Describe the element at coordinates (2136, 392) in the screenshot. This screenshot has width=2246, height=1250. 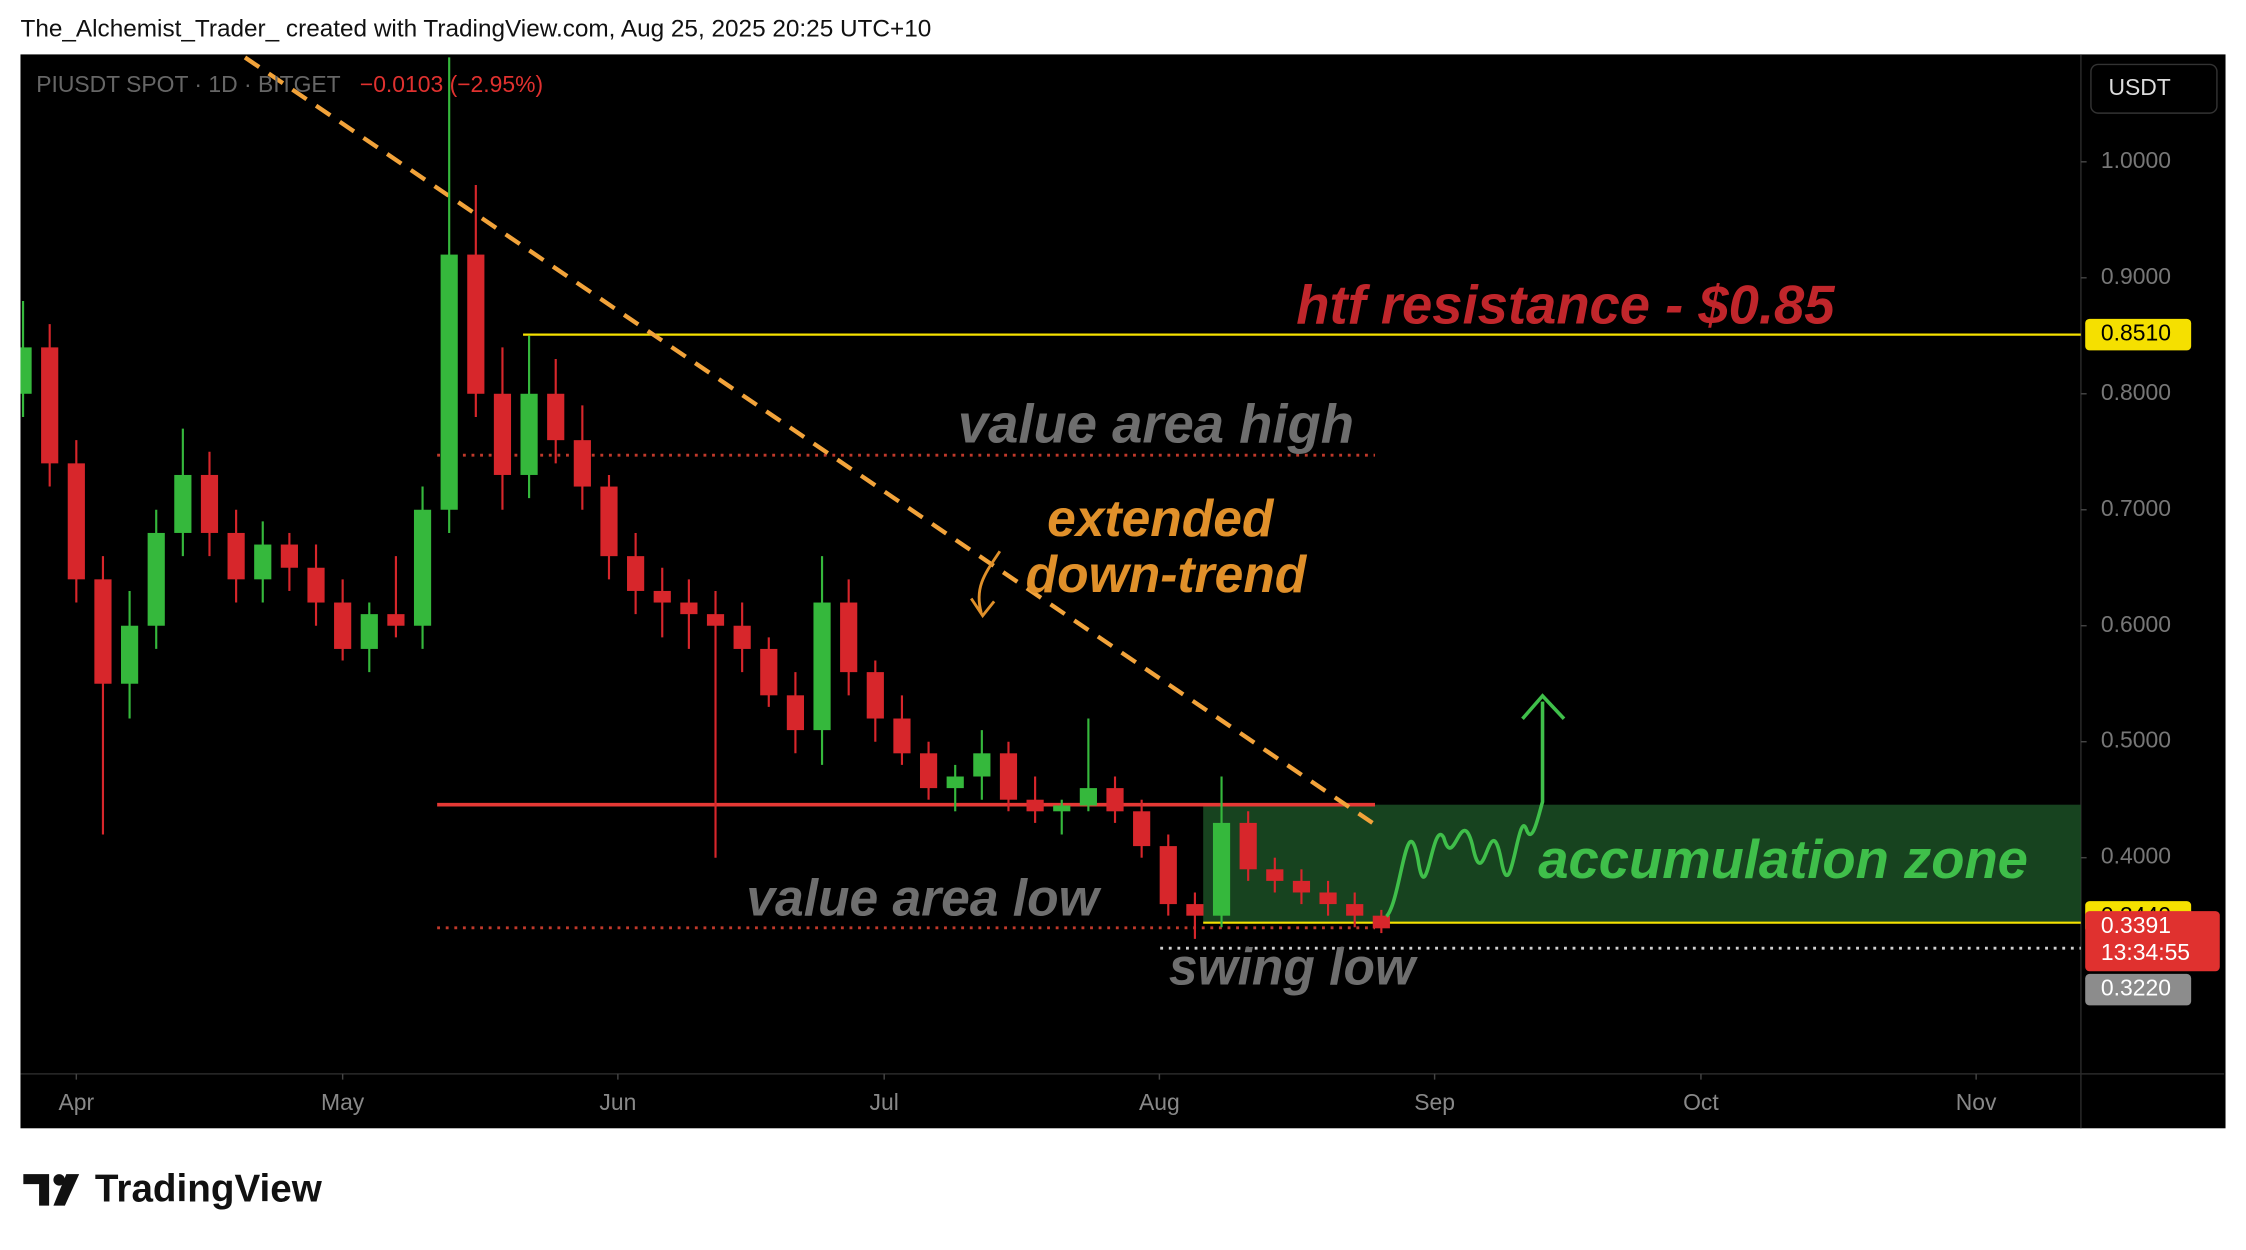
I see `y-tick-label: 0.8000` at that location.